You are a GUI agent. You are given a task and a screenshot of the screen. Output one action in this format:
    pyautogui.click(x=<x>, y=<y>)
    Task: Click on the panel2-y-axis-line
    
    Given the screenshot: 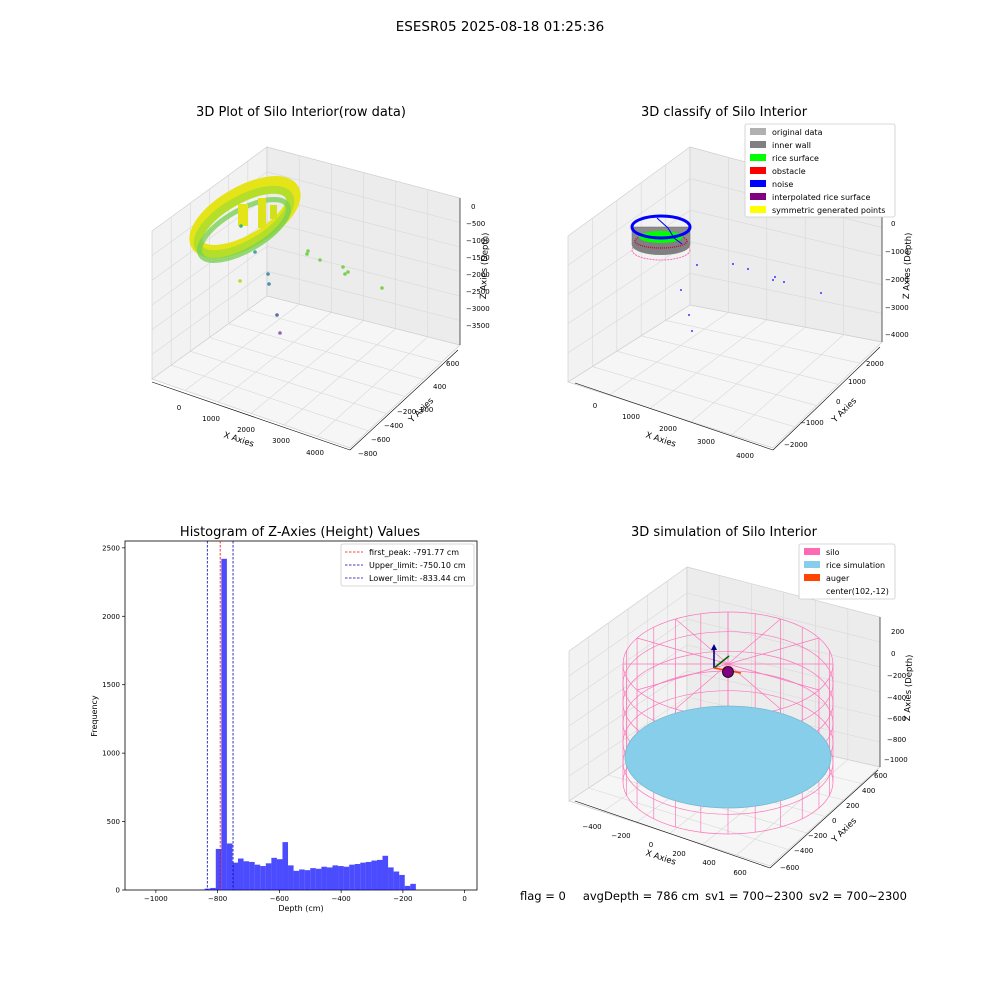 What is the action you would take?
    pyautogui.click(x=826, y=398)
    